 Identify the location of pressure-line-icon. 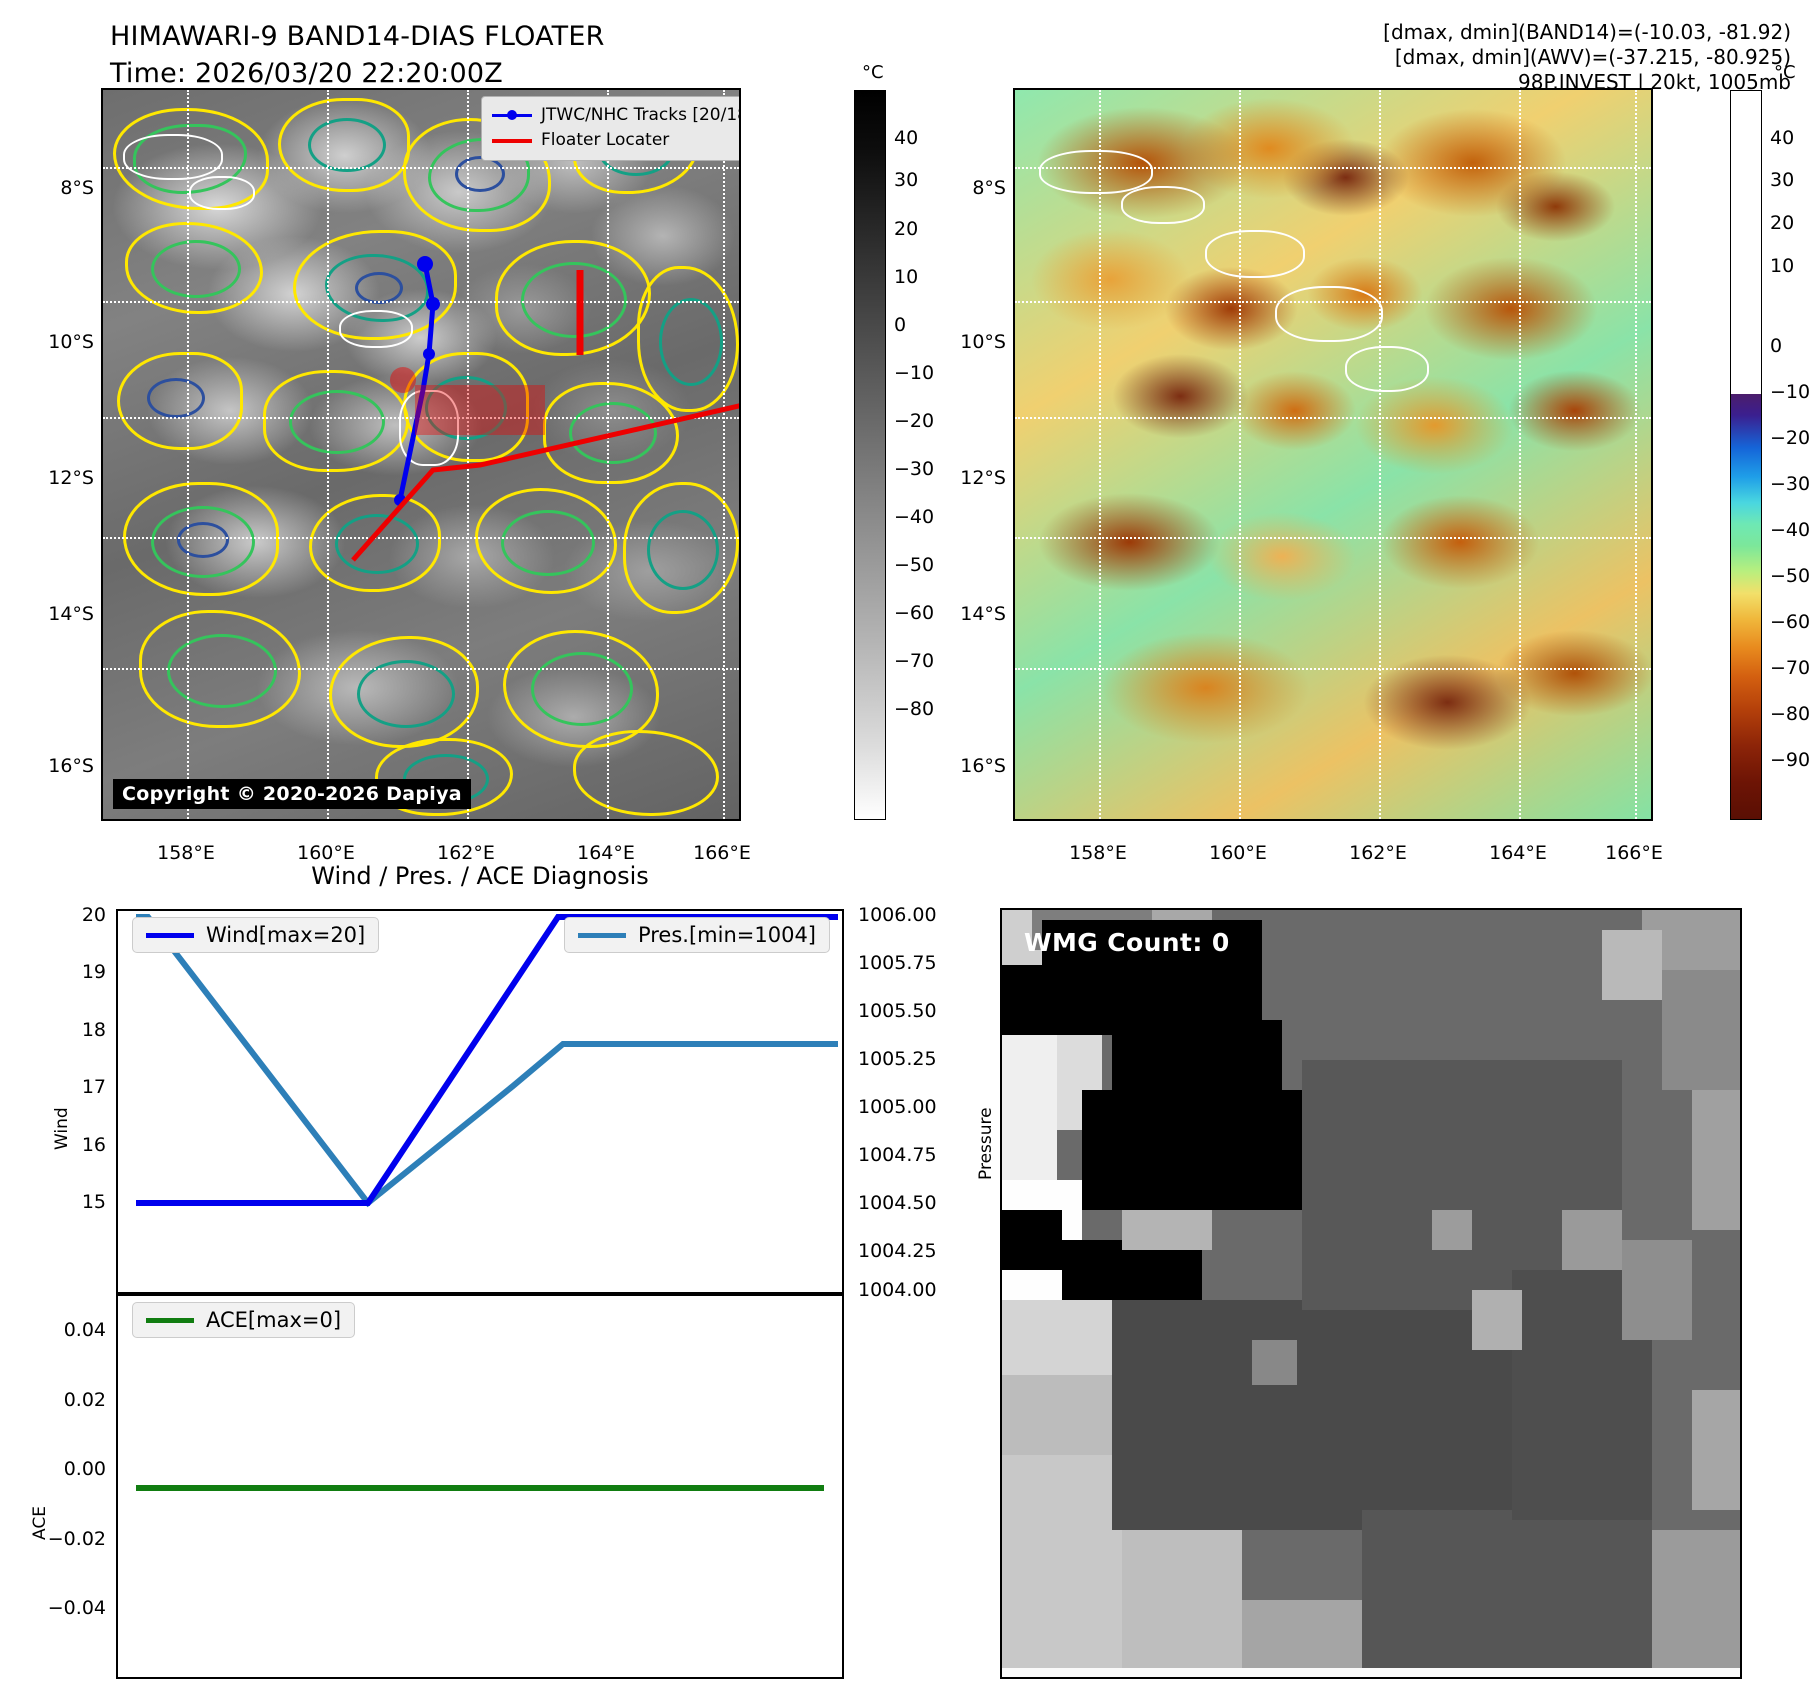
(601, 935).